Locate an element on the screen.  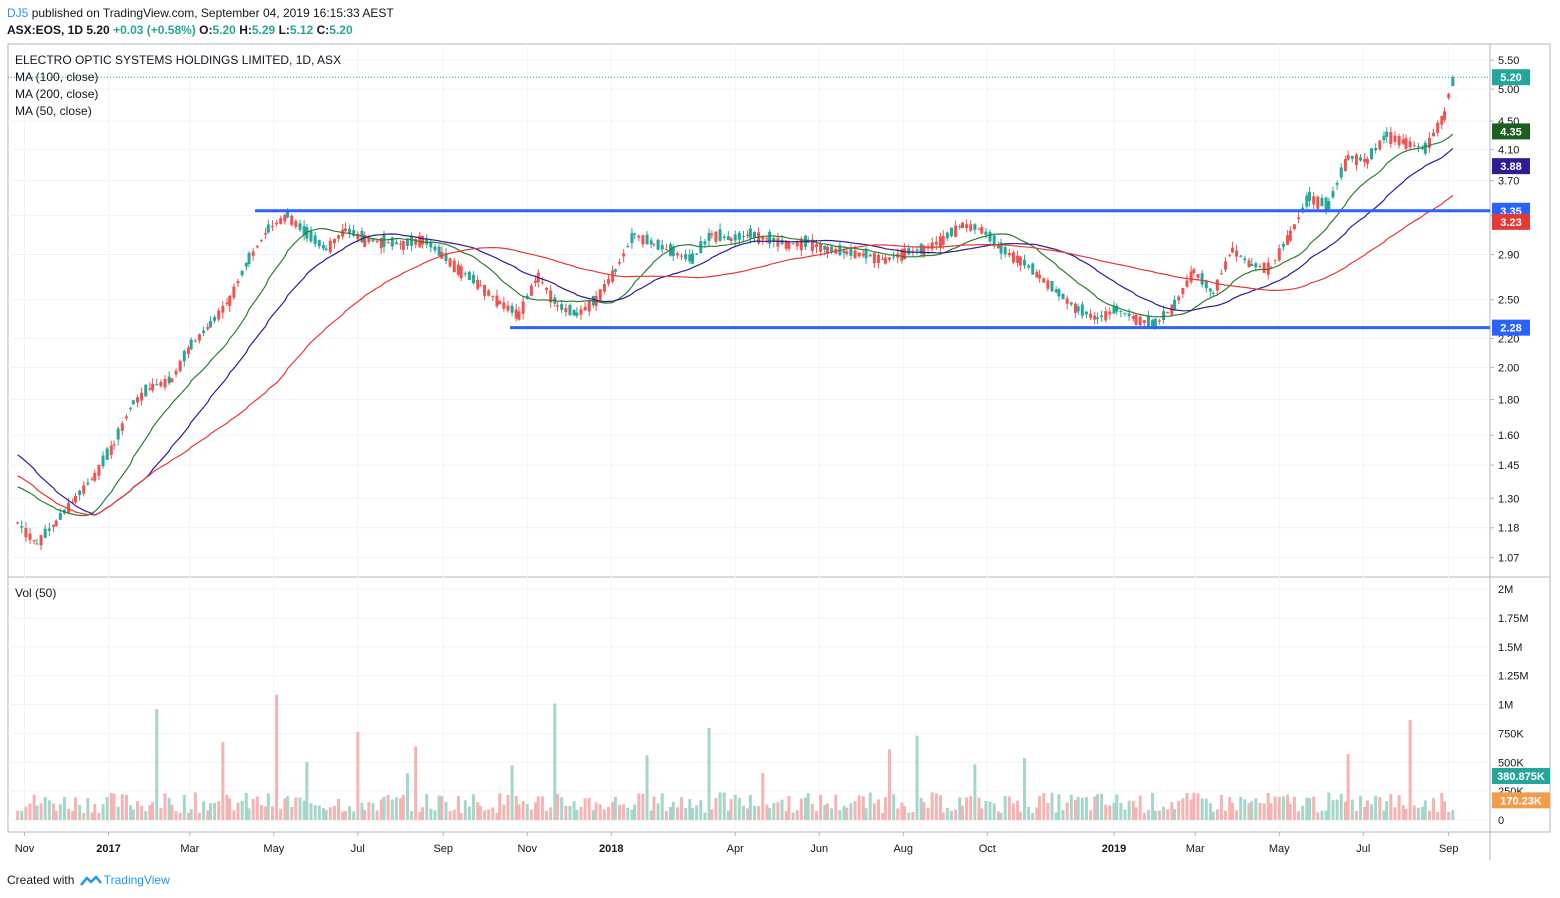
author-link: DJ5 is located at coordinates (18, 13).